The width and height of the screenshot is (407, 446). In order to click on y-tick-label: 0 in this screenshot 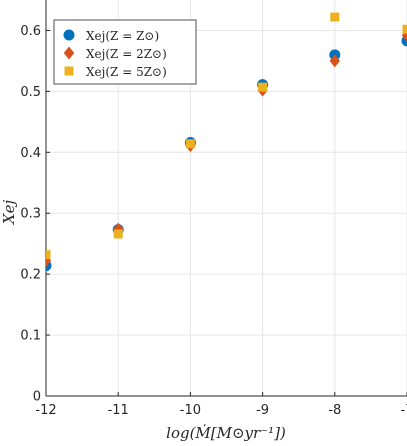, I will do `click(37, 397)`.